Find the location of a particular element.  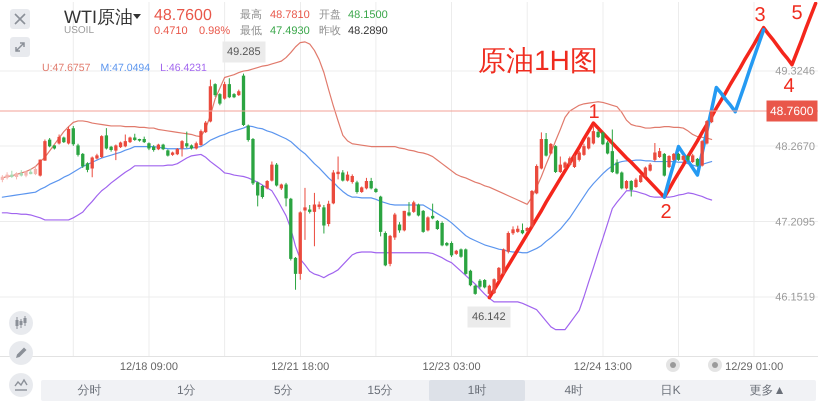

text: 1分 is located at coordinates (186, 390).